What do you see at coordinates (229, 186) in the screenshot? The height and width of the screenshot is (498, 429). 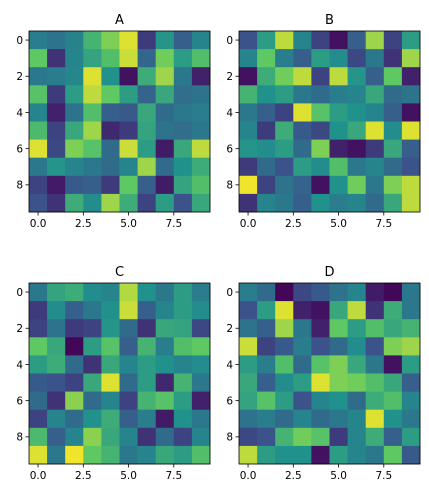 I see `y-tick-label: 8` at bounding box center [229, 186].